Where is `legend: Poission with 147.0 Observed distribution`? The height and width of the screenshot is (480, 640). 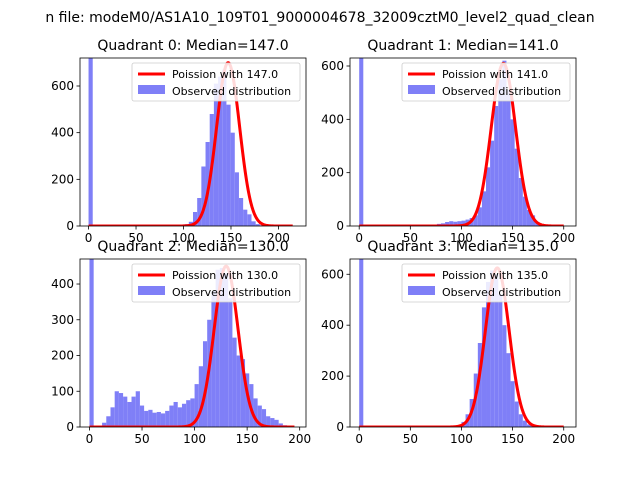 legend: Poission with 147.0 Observed distribution is located at coordinates (216, 82).